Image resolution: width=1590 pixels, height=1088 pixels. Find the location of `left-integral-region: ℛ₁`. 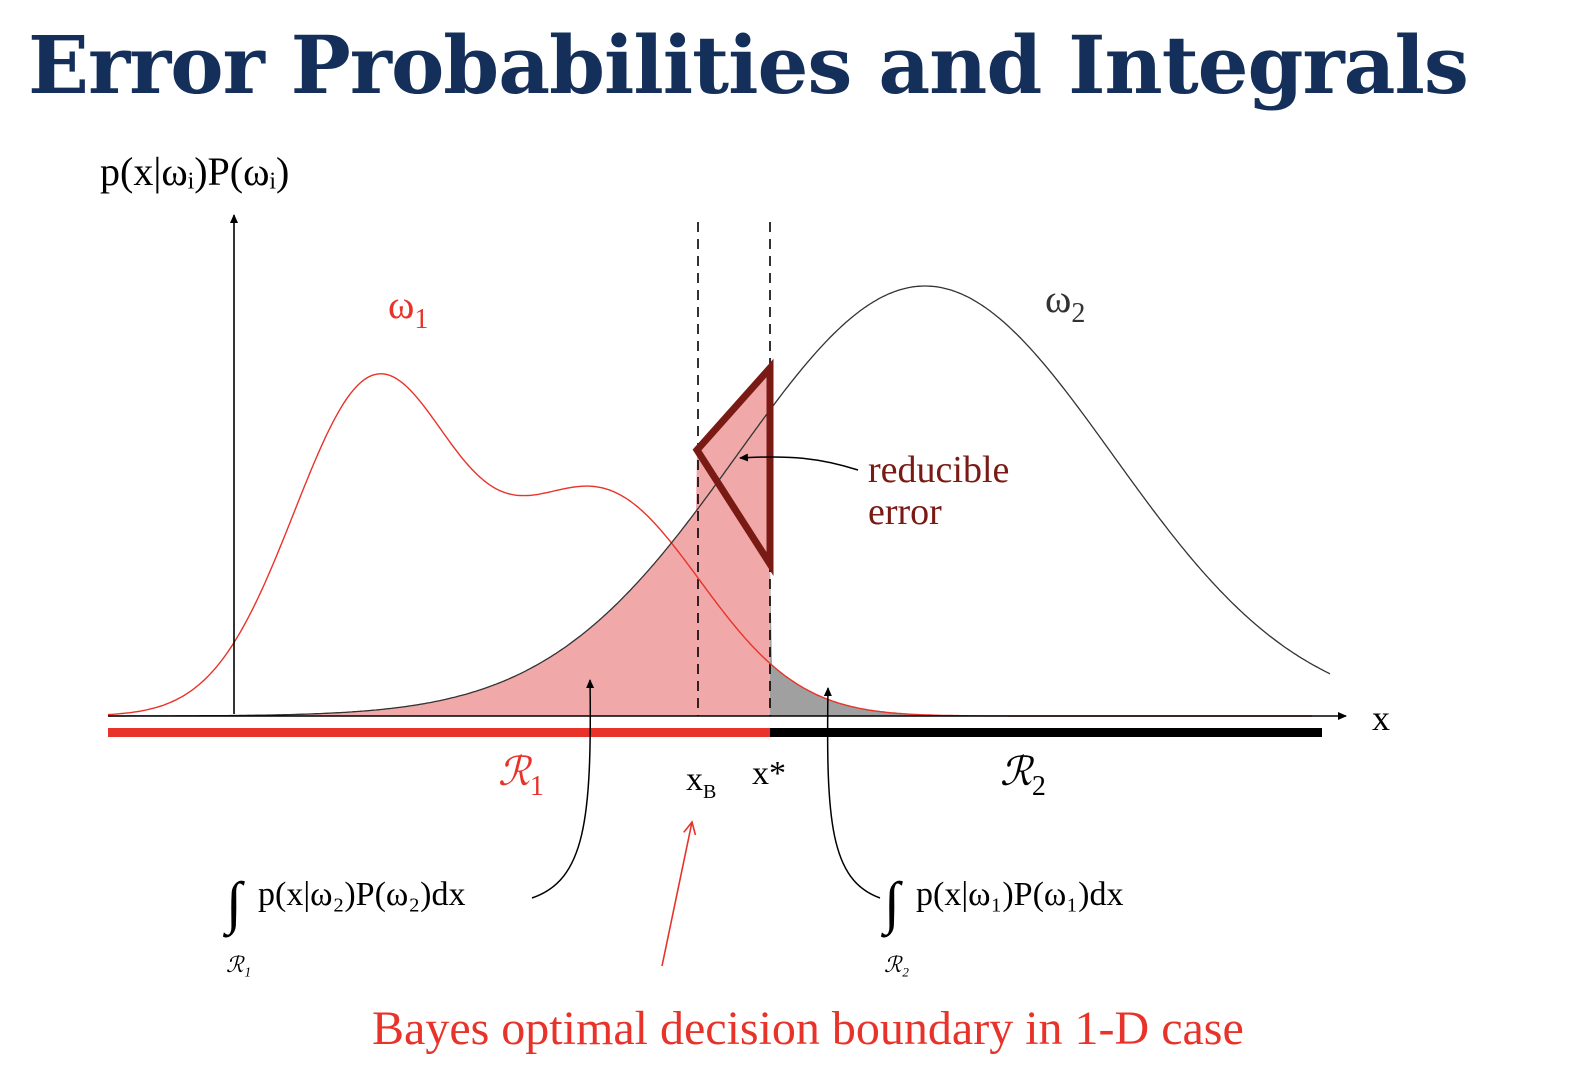

left-integral-region: ℛ₁ is located at coordinates (238, 964).